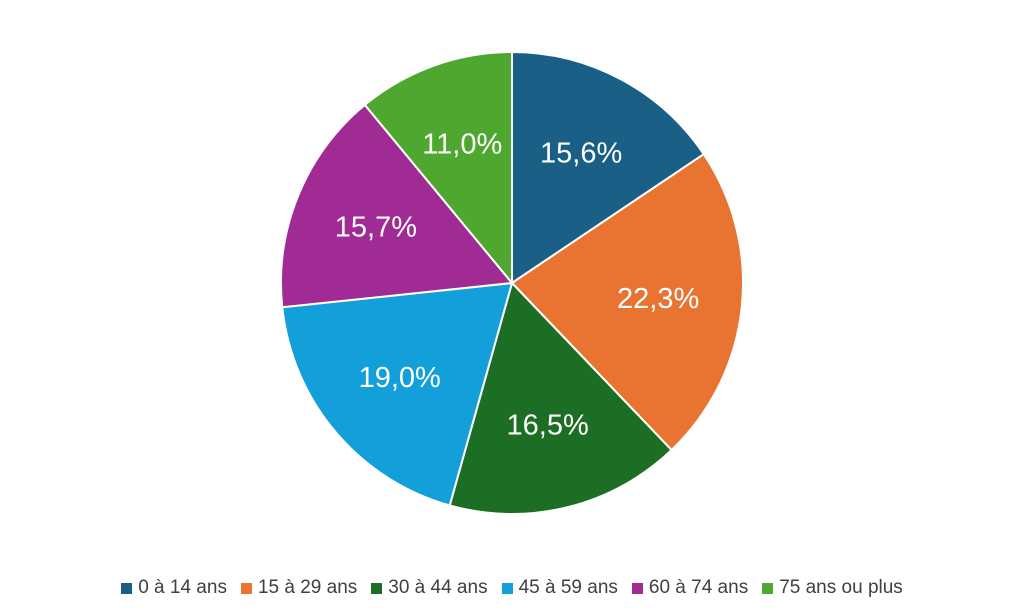 The width and height of the screenshot is (1024, 615). I want to click on slice-data-label-4: 15,7%, so click(376, 227).